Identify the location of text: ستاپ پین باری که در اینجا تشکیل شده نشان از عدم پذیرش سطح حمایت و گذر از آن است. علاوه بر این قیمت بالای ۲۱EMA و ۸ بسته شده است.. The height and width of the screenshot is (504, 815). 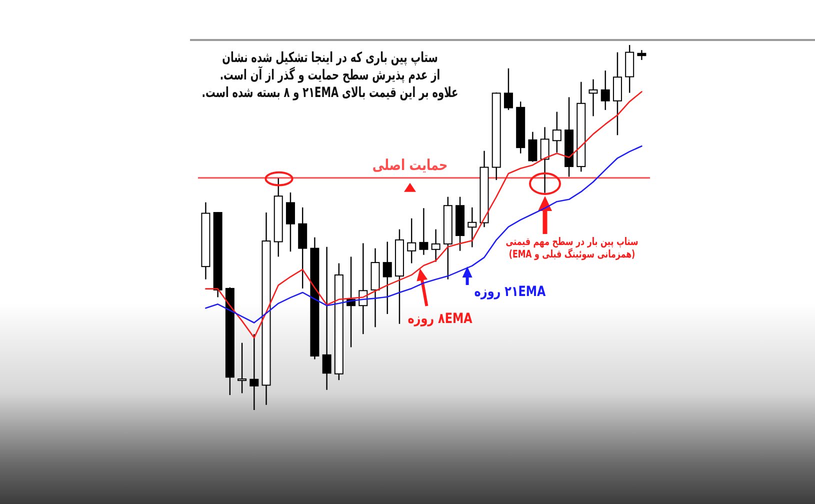
(330, 74).